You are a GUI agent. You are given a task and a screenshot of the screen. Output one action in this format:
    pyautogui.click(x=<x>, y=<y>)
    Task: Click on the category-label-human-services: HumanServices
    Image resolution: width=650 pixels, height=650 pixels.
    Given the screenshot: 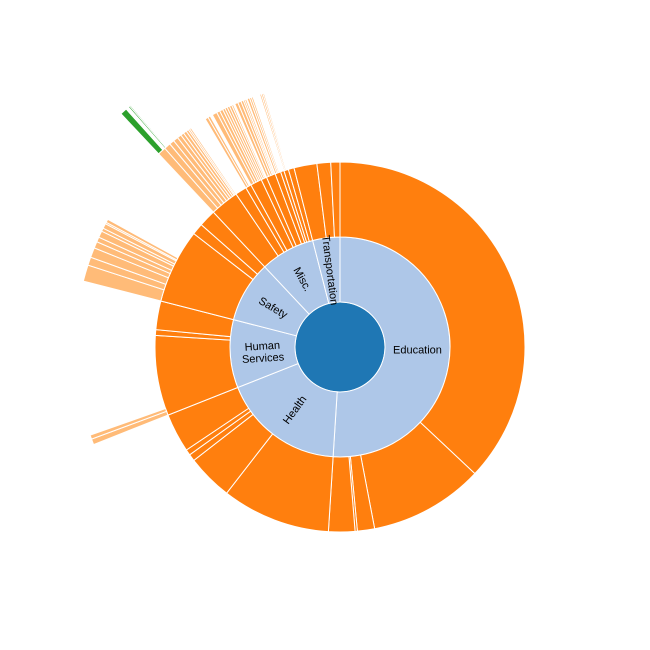 What is the action you would take?
    pyautogui.click(x=263, y=352)
    